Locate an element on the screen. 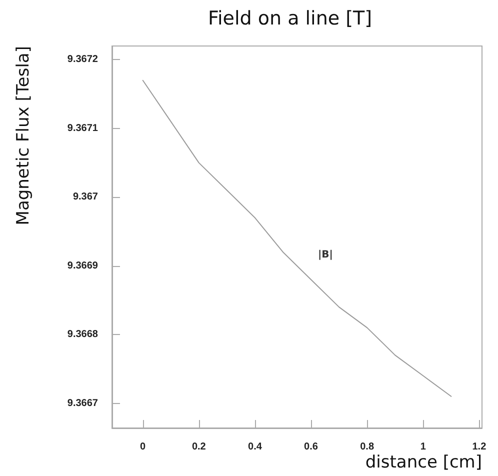  chart-title: Field on a line [T] is located at coordinates (290, 19).